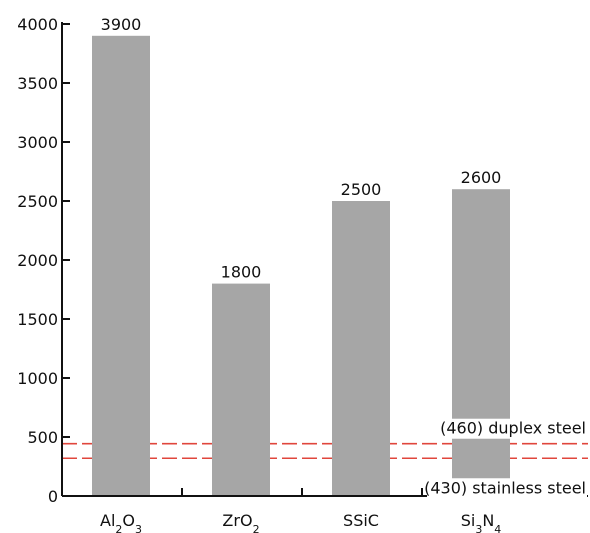 Image resolution: width=590 pixels, height=533 pixels. I want to click on y-tick-label: 1500, so click(37, 319).